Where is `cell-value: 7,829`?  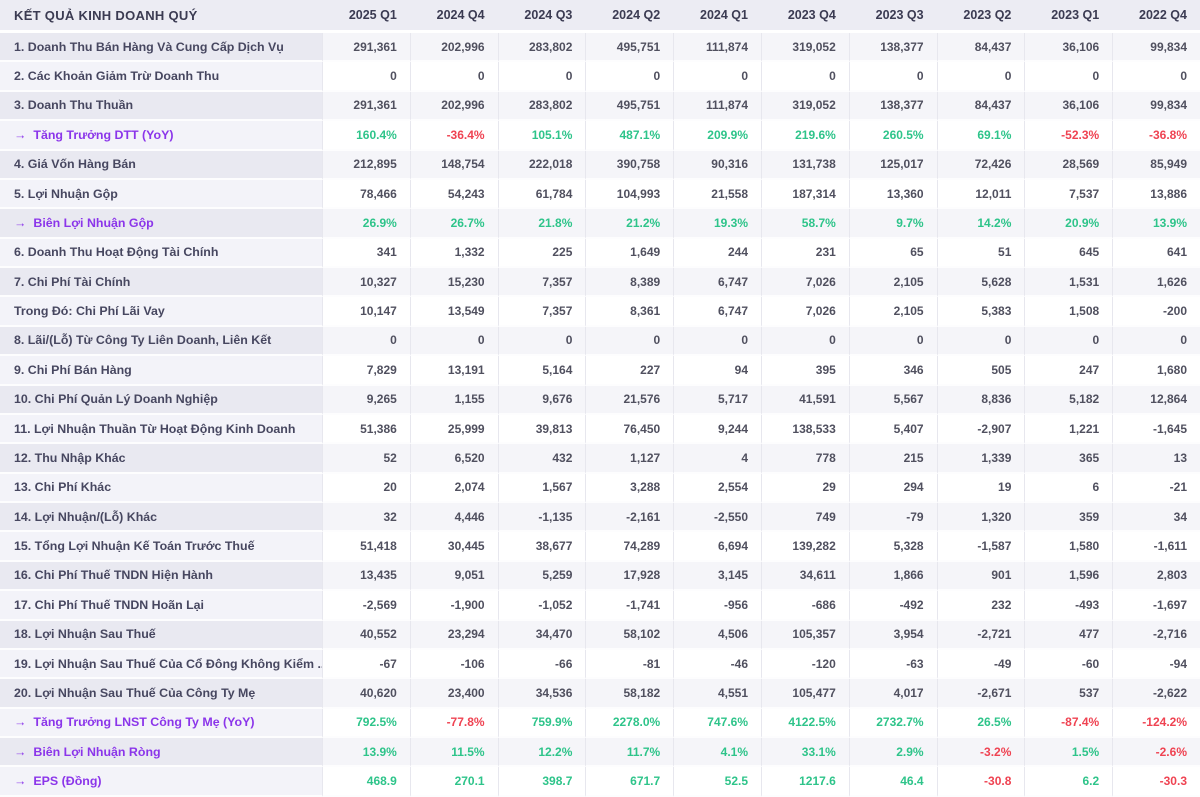 cell-value: 7,829 is located at coordinates (366, 371).